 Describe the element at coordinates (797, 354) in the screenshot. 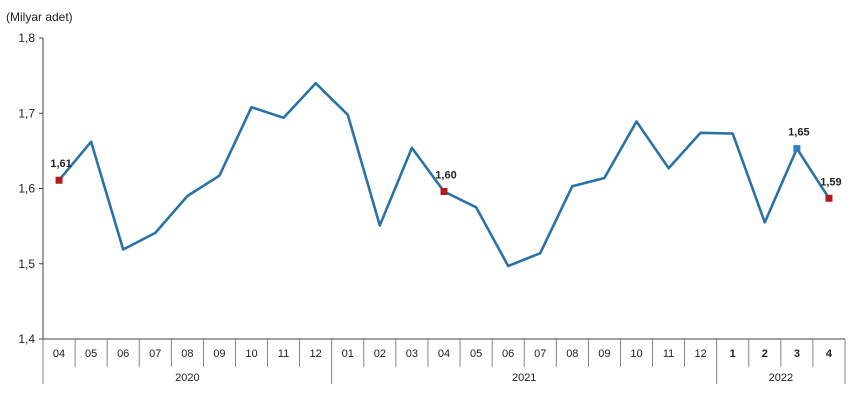

I see `x-tick-label: 3` at that location.